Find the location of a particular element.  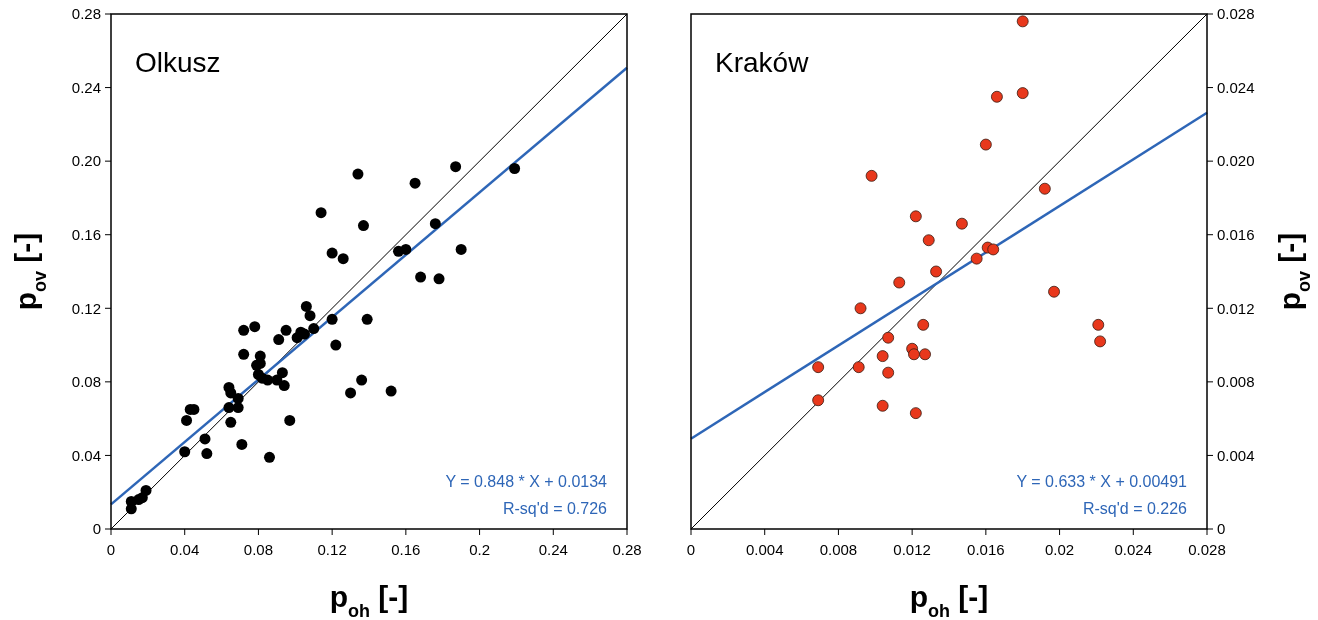

annotation: Y = 0.633 * X + 0.00491 is located at coordinates (1102, 481).